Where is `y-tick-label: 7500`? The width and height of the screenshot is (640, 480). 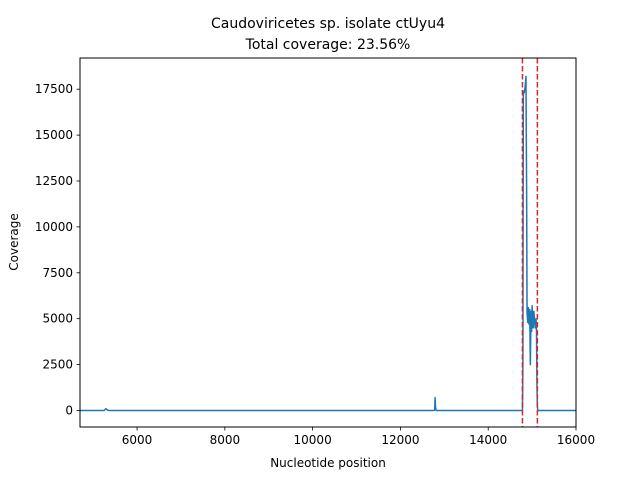
y-tick-label: 7500 is located at coordinates (57, 273).